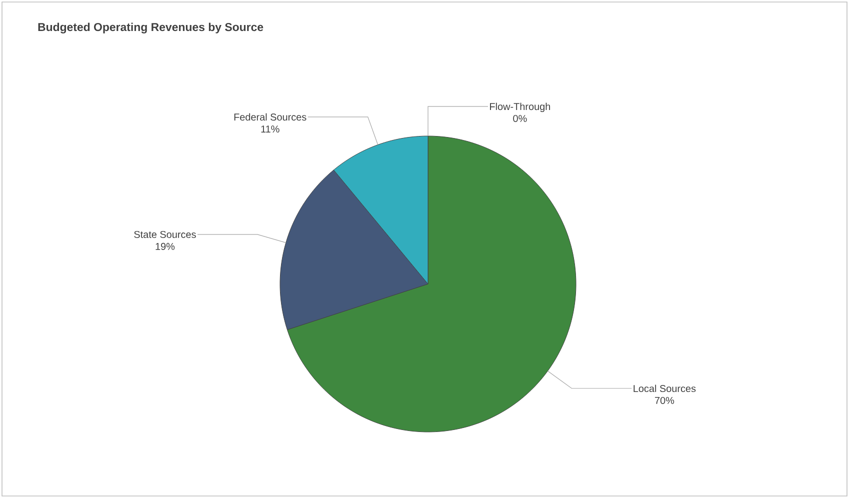 The image size is (849, 498). I want to click on data-label: 70%, so click(664, 400).